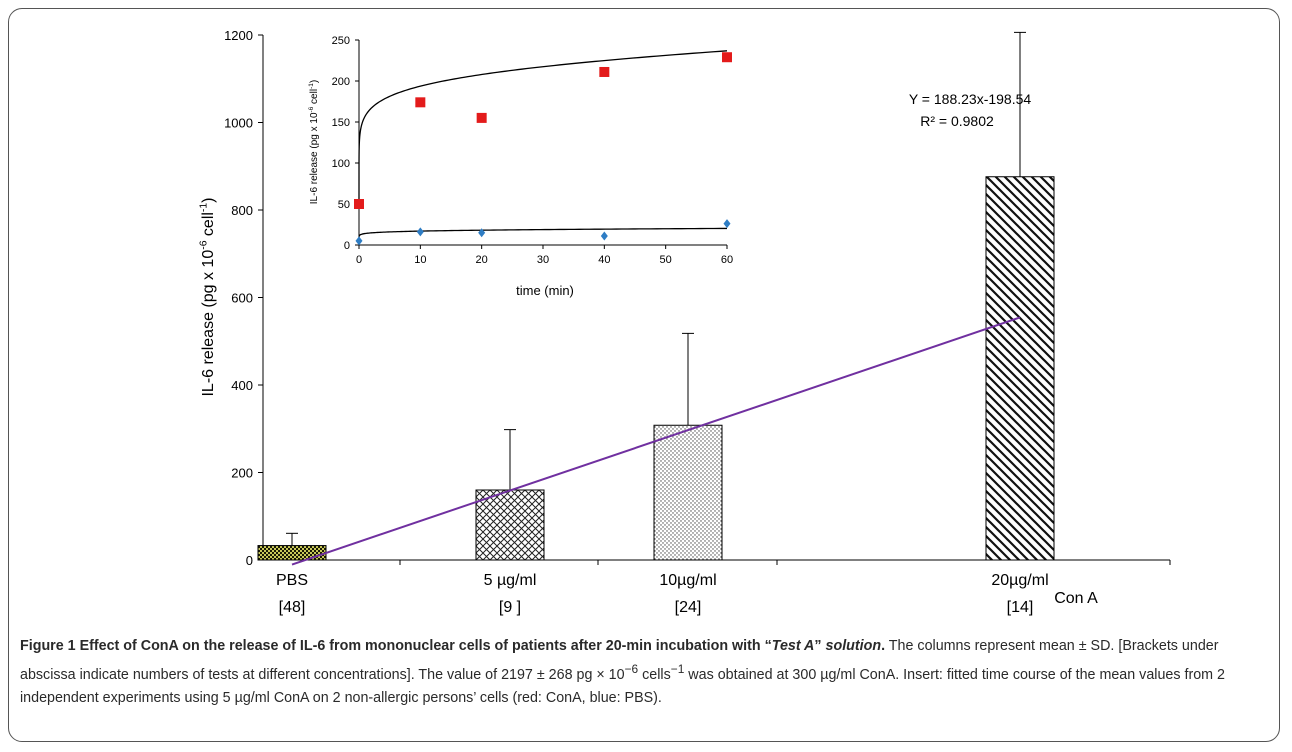 The image size is (1292, 752). Describe the element at coordinates (510, 607) in the screenshot. I see `bracket-label: [9 ]` at that location.